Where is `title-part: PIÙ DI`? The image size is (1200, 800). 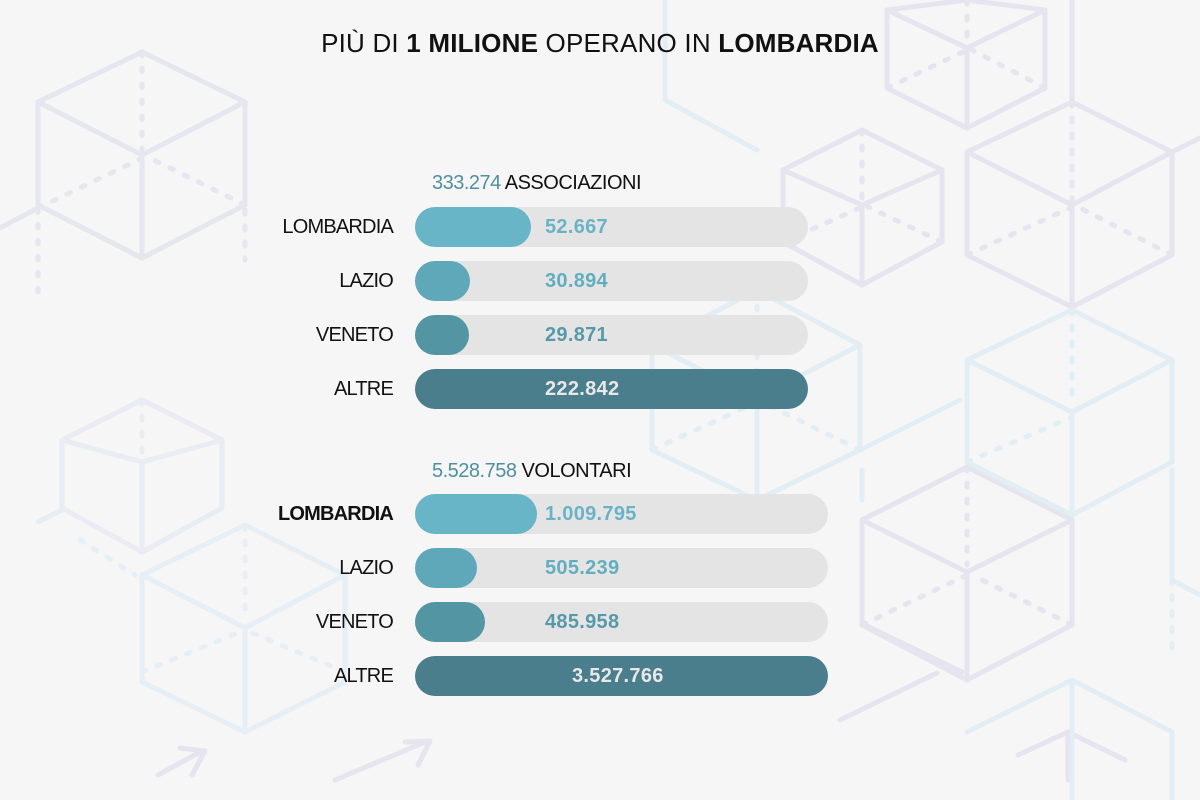
title-part: PIÙ DI is located at coordinates (364, 43).